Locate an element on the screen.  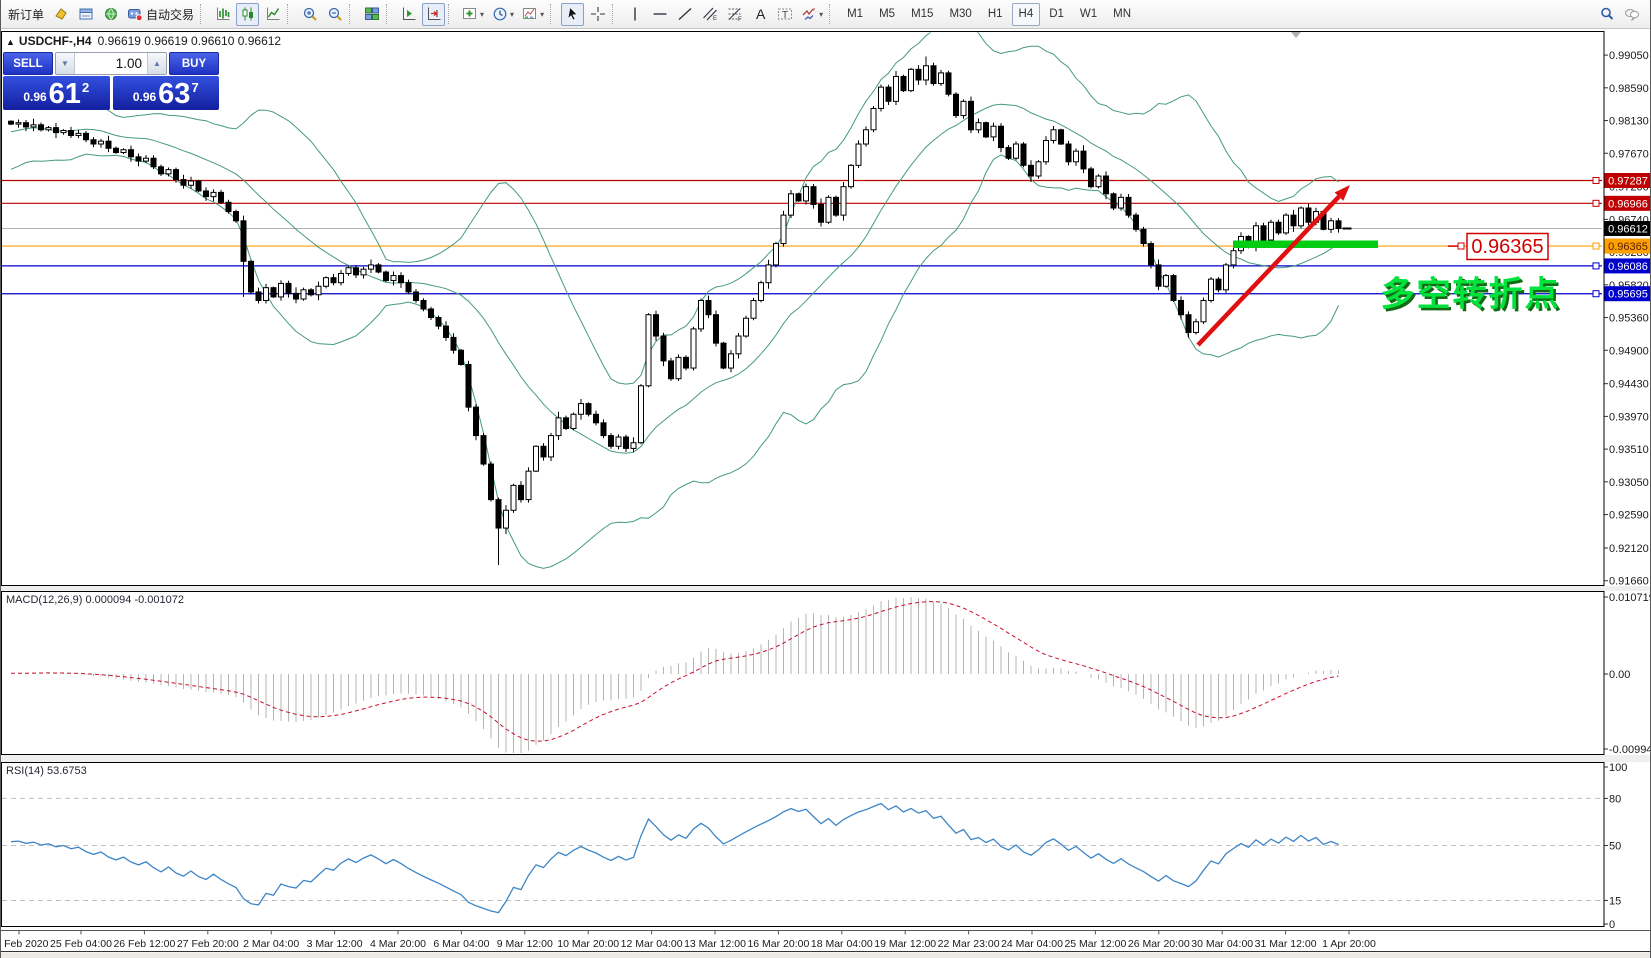
bar-chart-button is located at coordinates (222, 14).